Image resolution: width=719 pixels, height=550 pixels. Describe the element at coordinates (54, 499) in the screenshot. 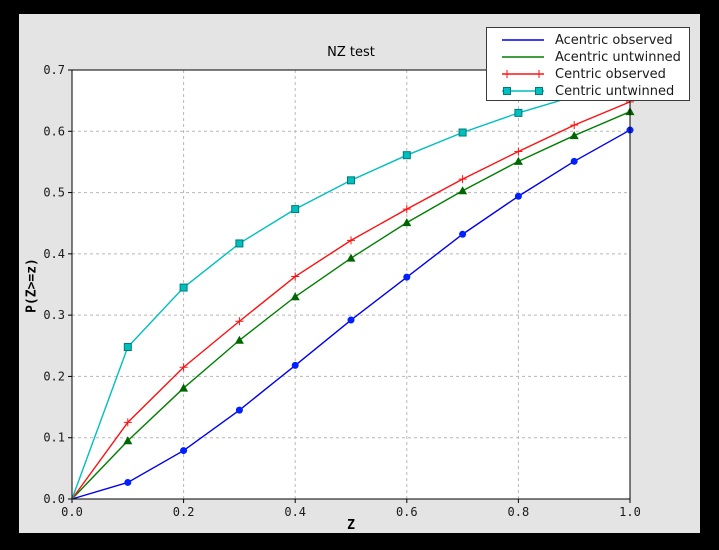

I see `y-tick-label: 0.0` at that location.